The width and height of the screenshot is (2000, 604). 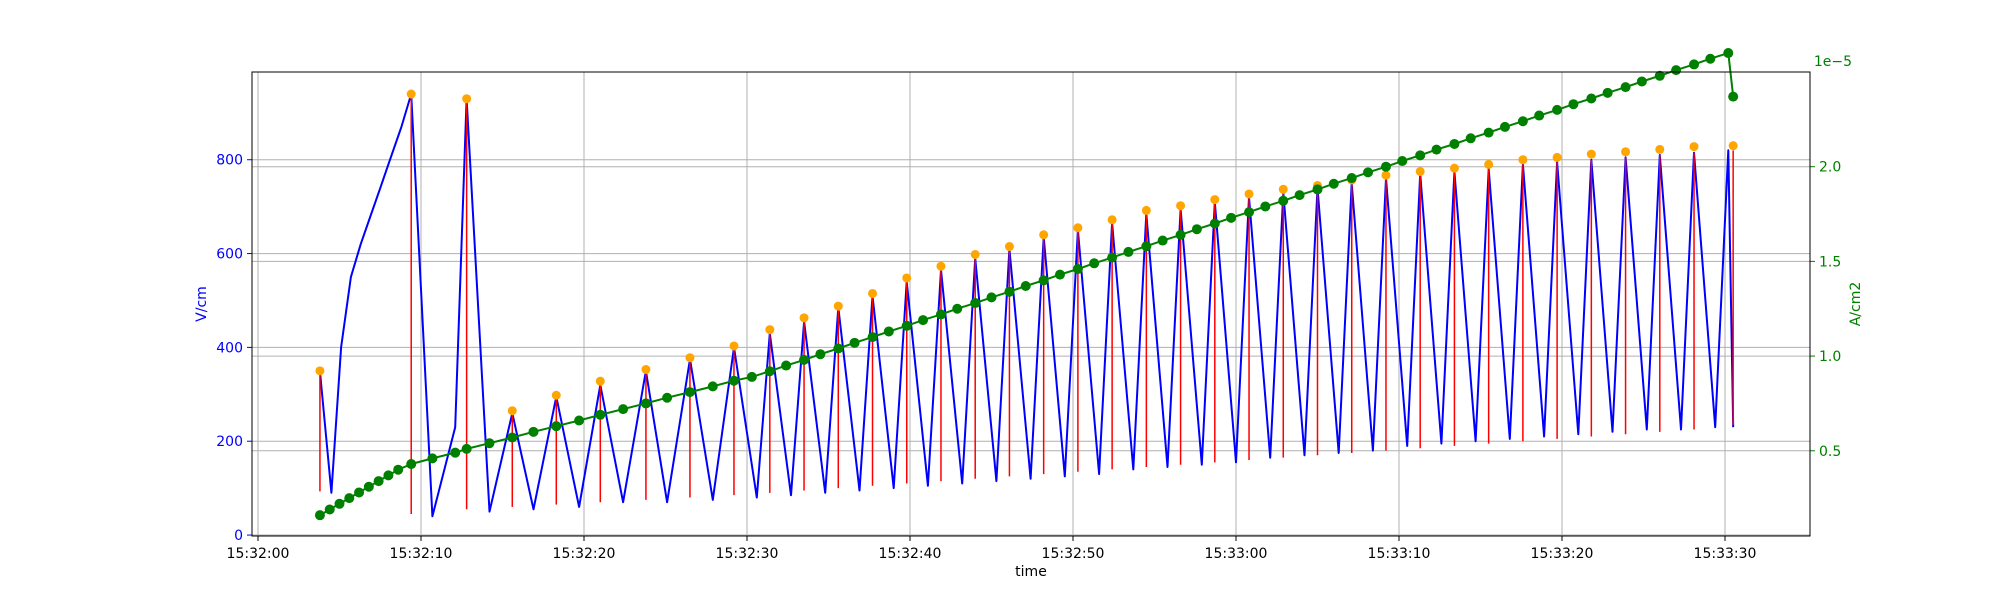 What do you see at coordinates (1236, 554) in the screenshot?
I see `x-tick-label: 15:33:00` at bounding box center [1236, 554].